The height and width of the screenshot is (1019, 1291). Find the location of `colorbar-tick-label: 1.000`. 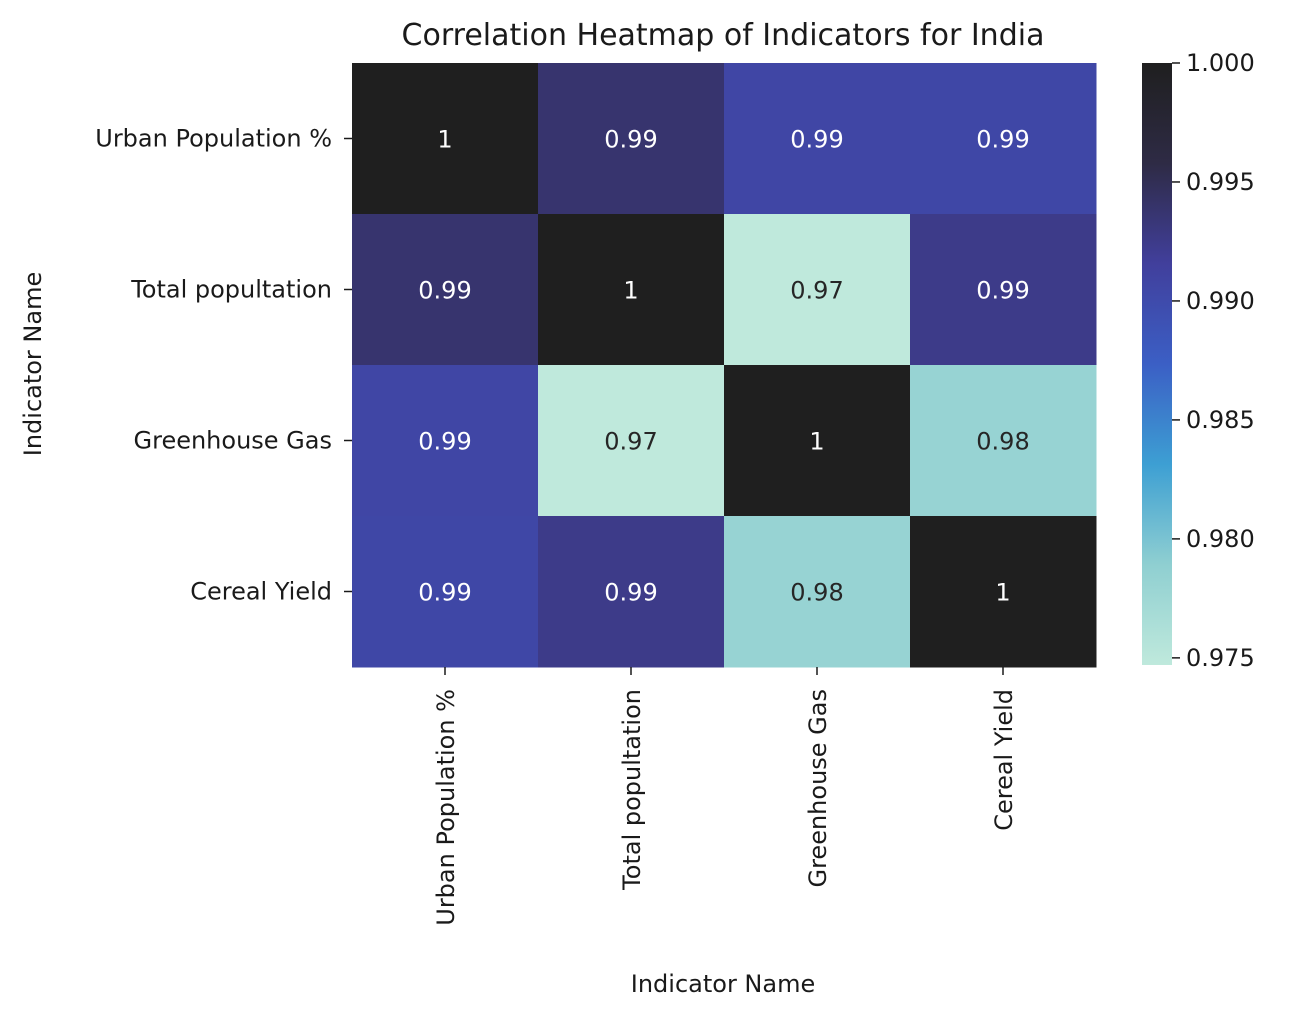

colorbar-tick-label: 1.000 is located at coordinates (1220, 63).